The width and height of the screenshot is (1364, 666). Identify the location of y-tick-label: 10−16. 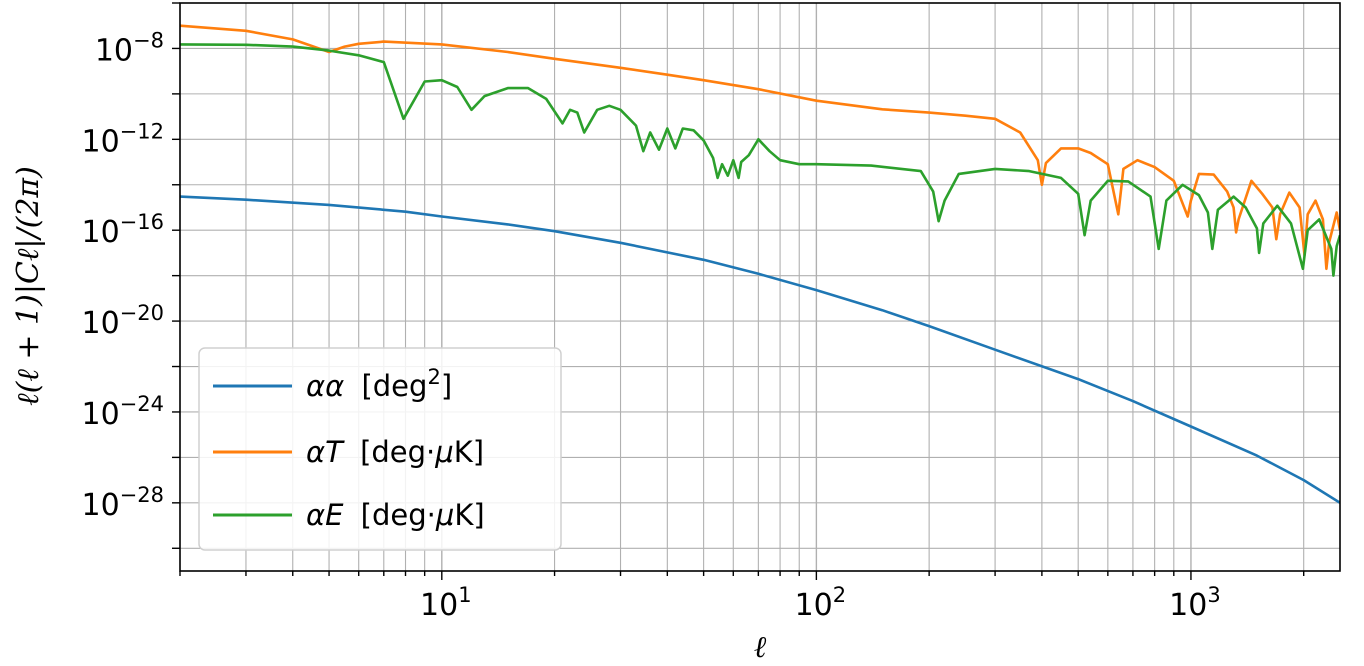
(122, 230).